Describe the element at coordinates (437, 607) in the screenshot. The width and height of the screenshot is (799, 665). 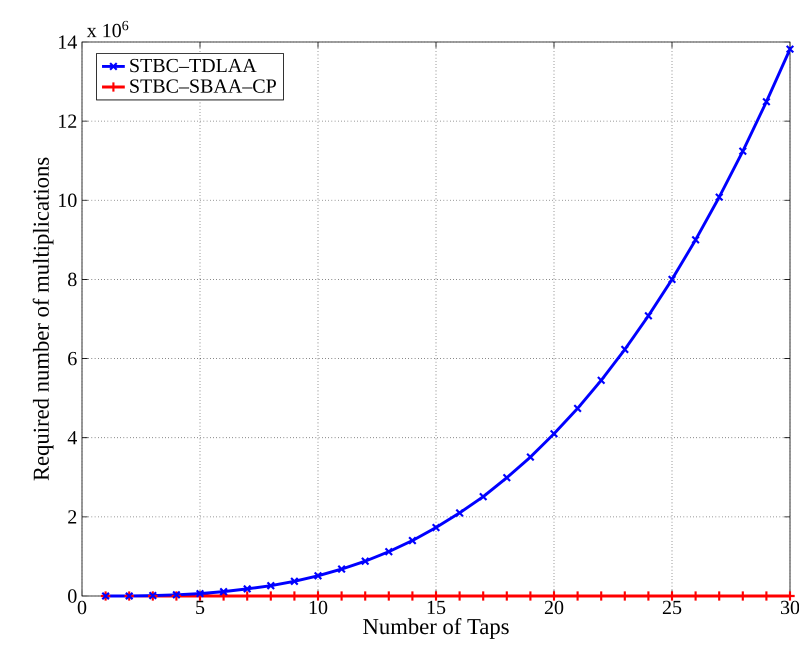
I see `x-tick-label: 15` at that location.